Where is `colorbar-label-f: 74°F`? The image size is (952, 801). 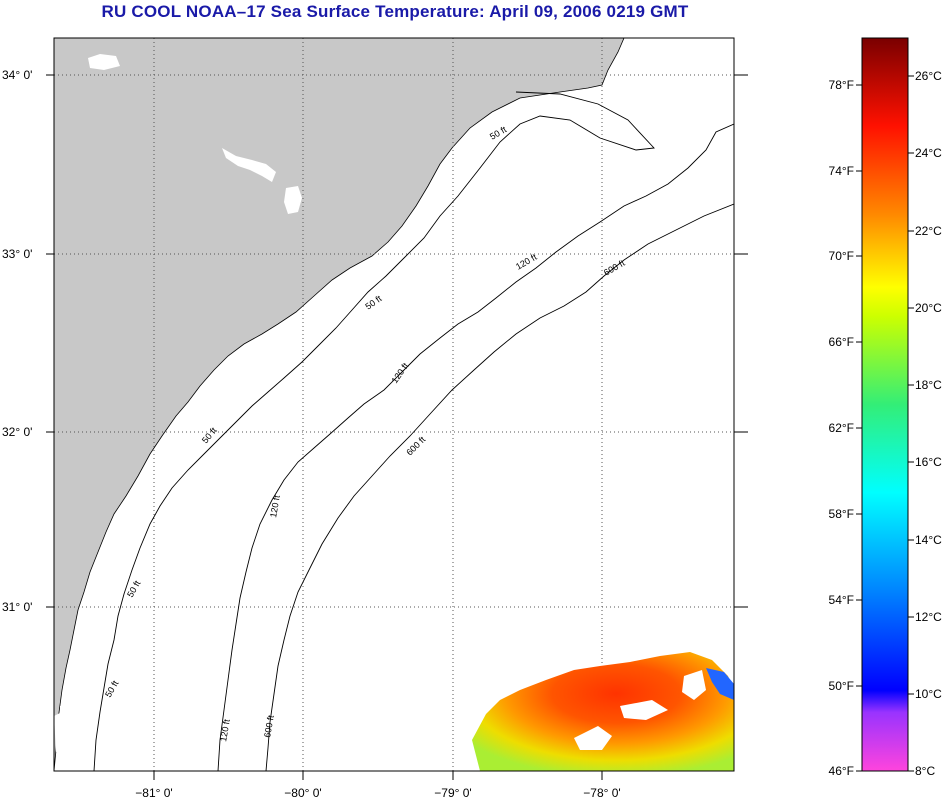 colorbar-label-f: 74°F is located at coordinates (841, 171).